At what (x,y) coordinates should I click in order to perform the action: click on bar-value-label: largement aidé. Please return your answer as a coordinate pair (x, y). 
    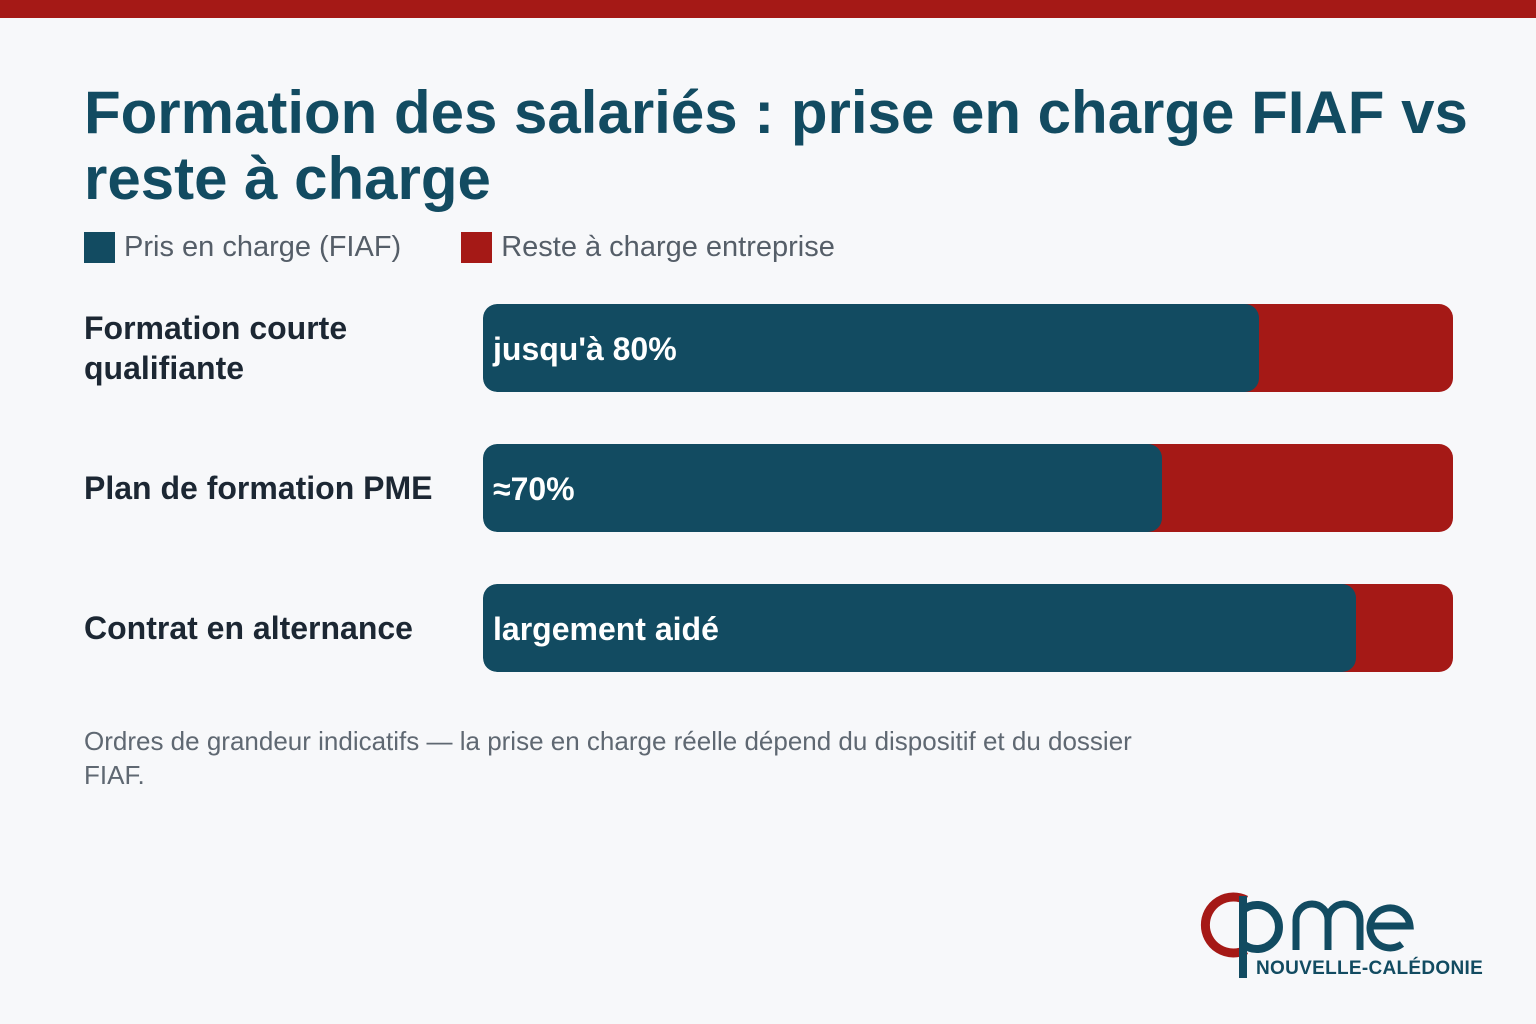
    Looking at the image, I should click on (606, 629).